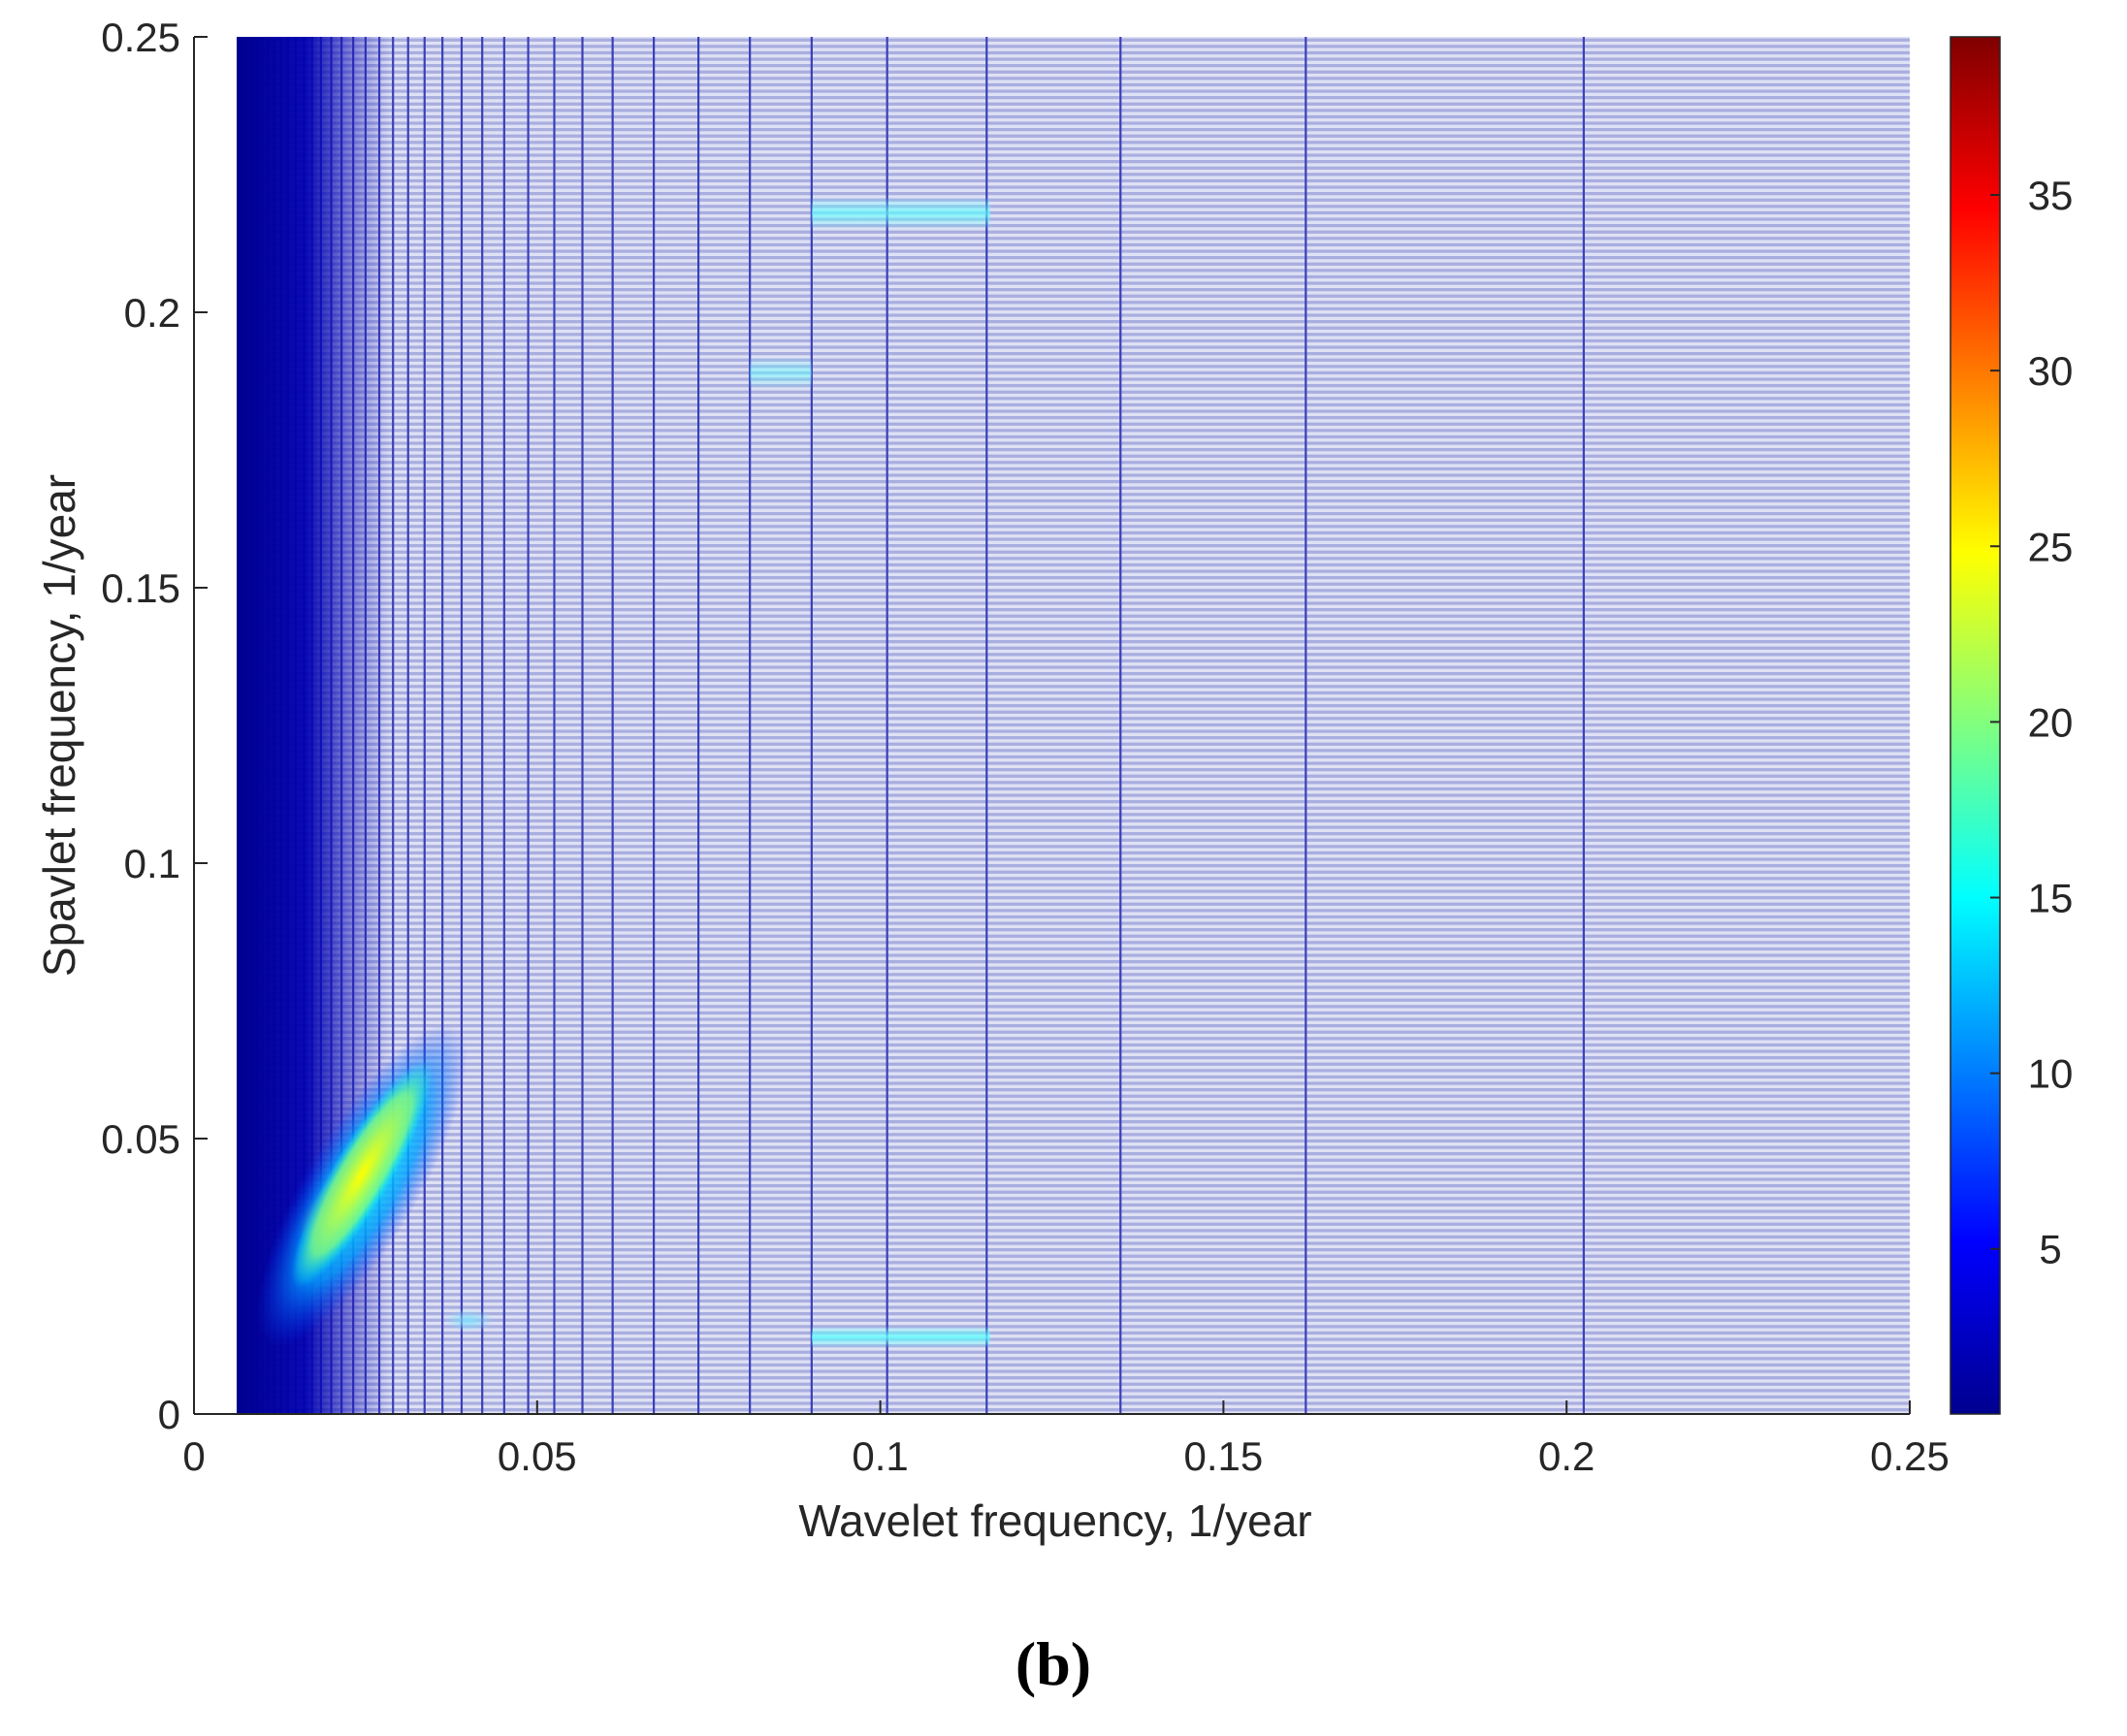 This screenshot has width=2127, height=1736. I want to click on colorbar-ticks: 5 10 15 20 25 30 35, so click(2031, 722).